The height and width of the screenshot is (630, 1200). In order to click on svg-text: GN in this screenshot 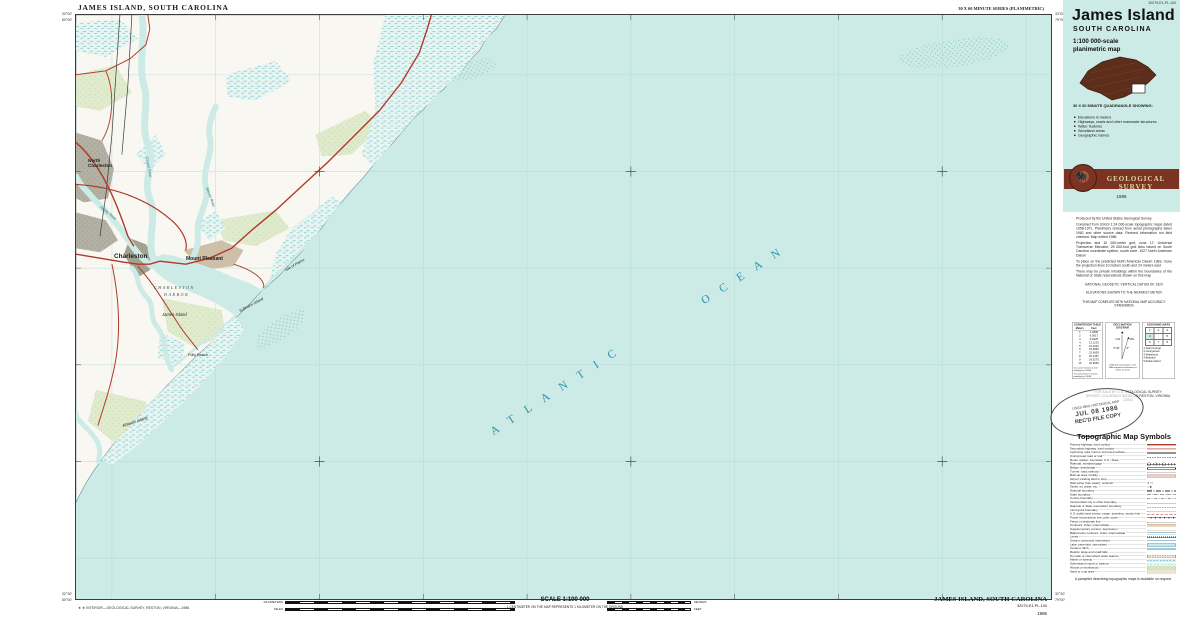, I will do `click(1118, 339)`.